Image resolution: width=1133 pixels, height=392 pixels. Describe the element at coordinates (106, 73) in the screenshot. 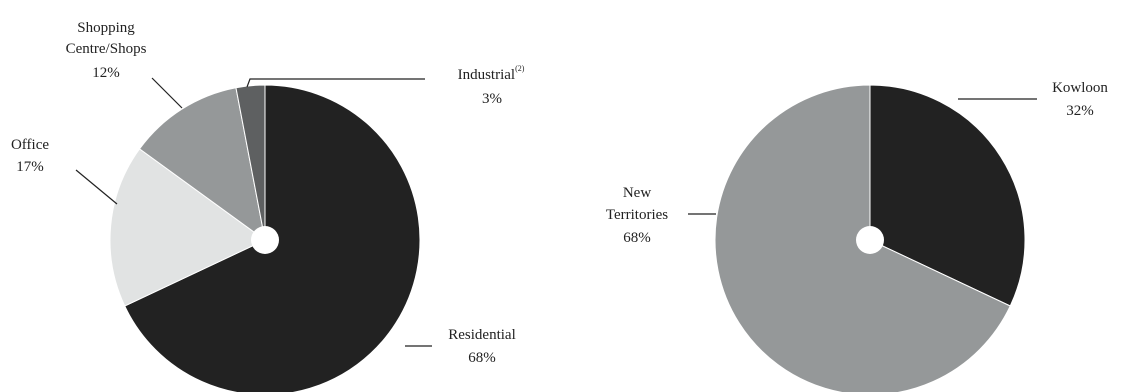

I see `value-shopping: 12%` at that location.